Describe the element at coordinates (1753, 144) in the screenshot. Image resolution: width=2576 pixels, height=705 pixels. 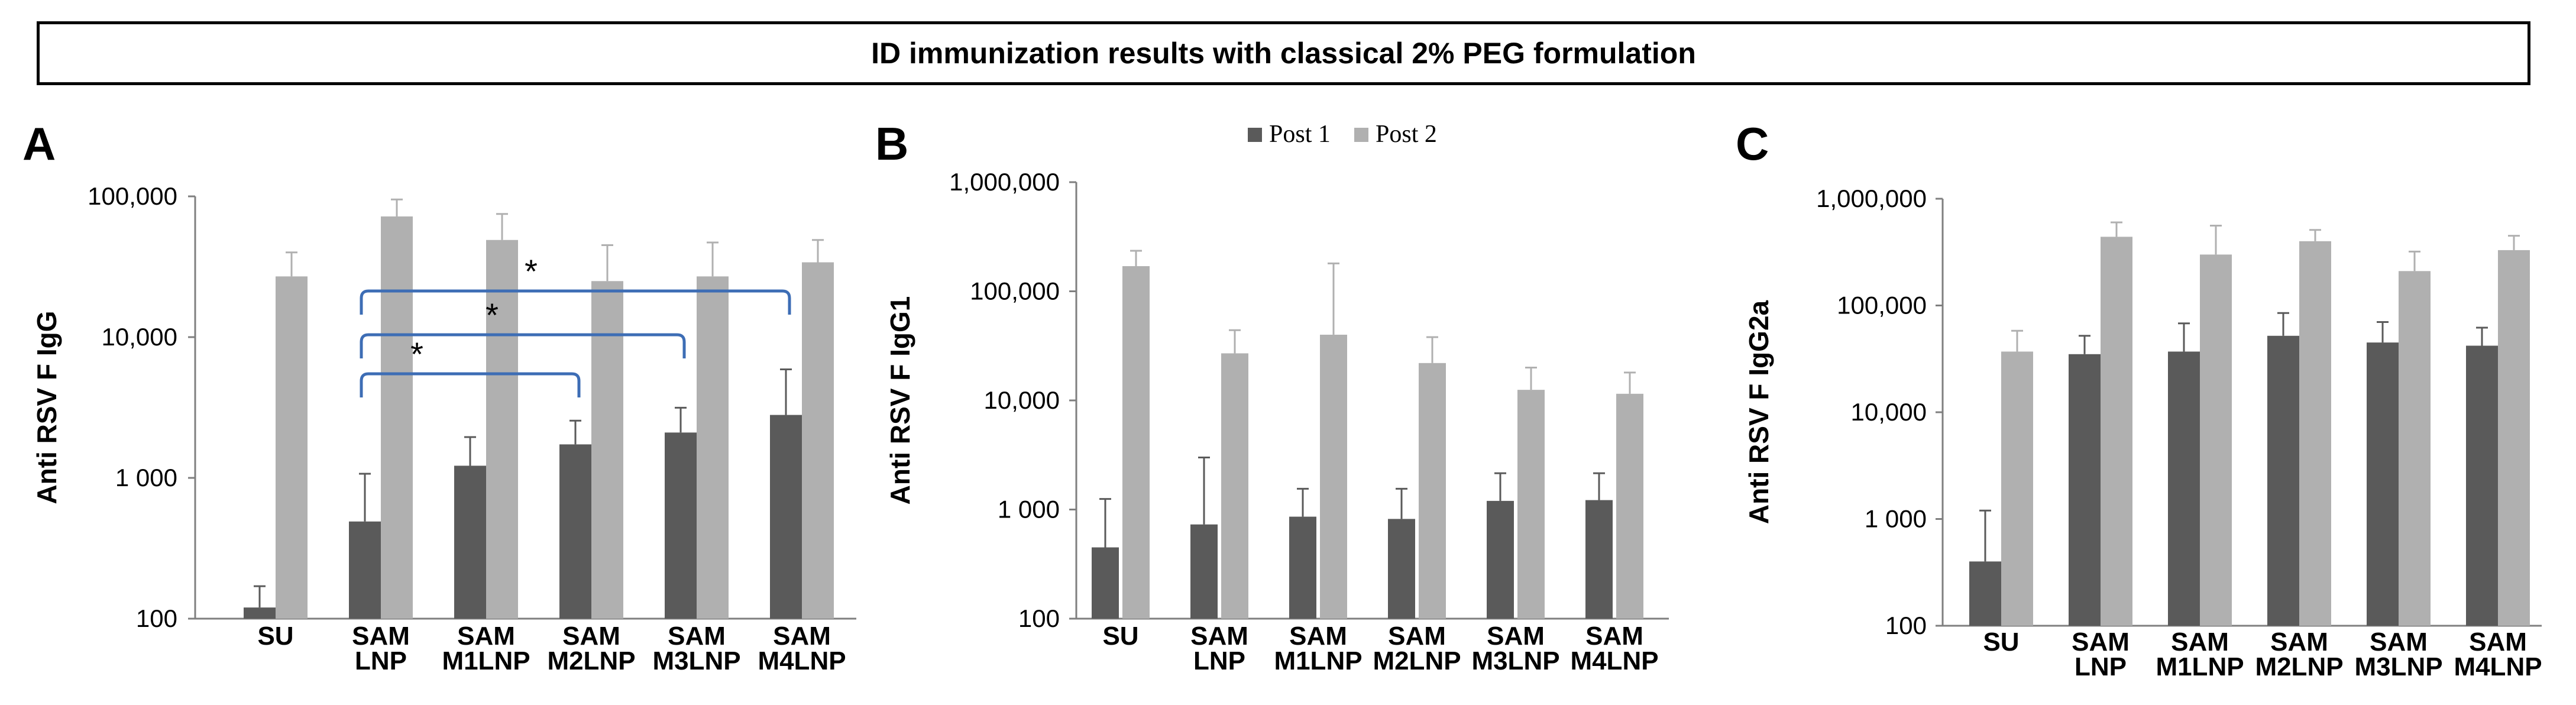
I see `panel-letter-c: C` at that location.